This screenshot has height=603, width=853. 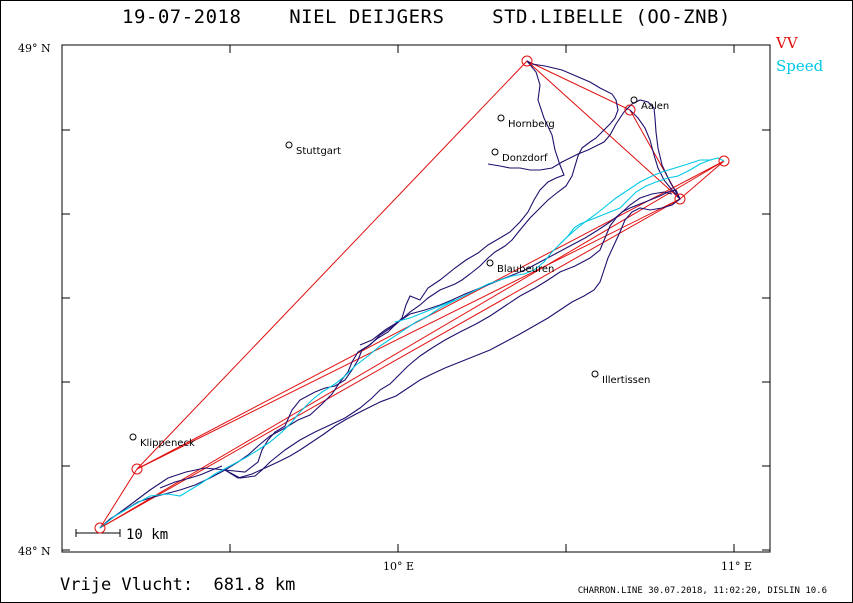 What do you see at coordinates (121, 535) in the screenshot?
I see `scale-bar: 10 km` at bounding box center [121, 535].